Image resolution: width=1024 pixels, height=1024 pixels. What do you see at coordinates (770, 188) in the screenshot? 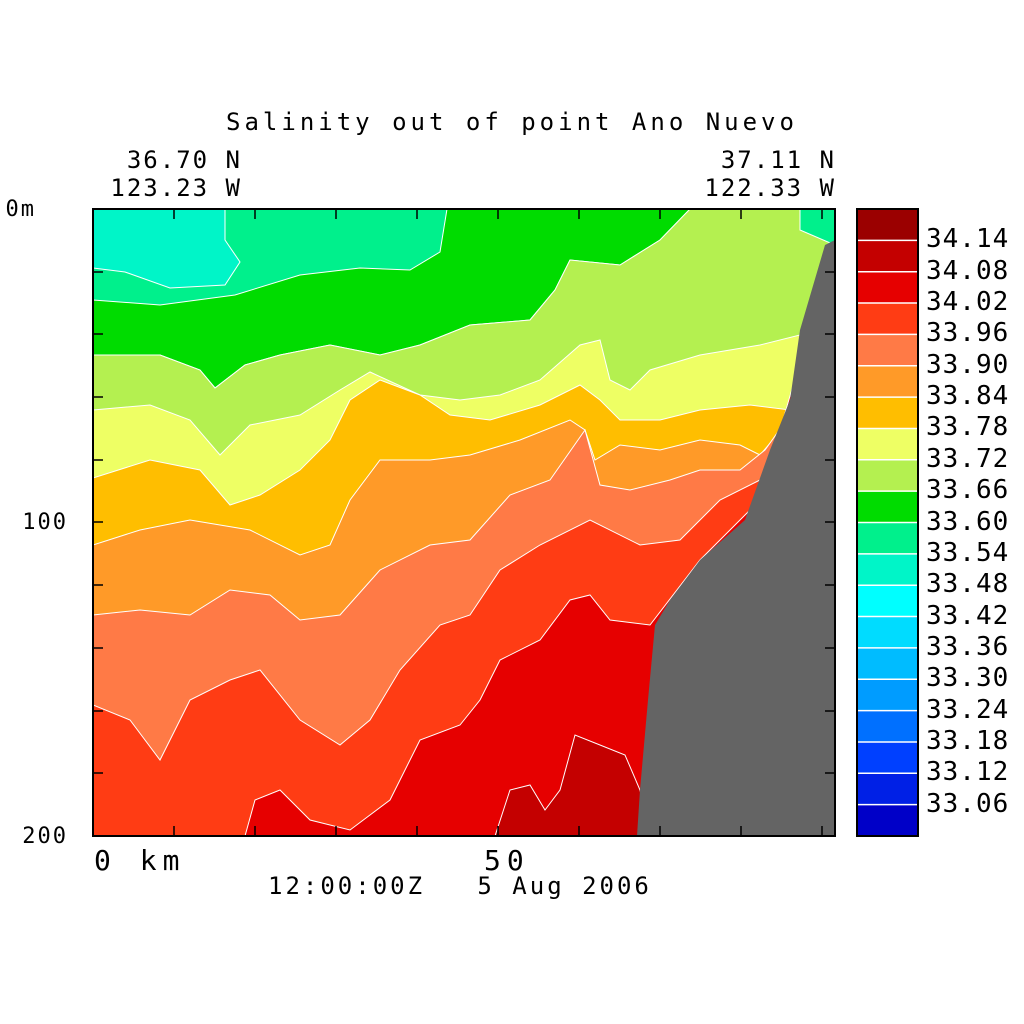
I see `end-longitude: 122.33 W` at bounding box center [770, 188].